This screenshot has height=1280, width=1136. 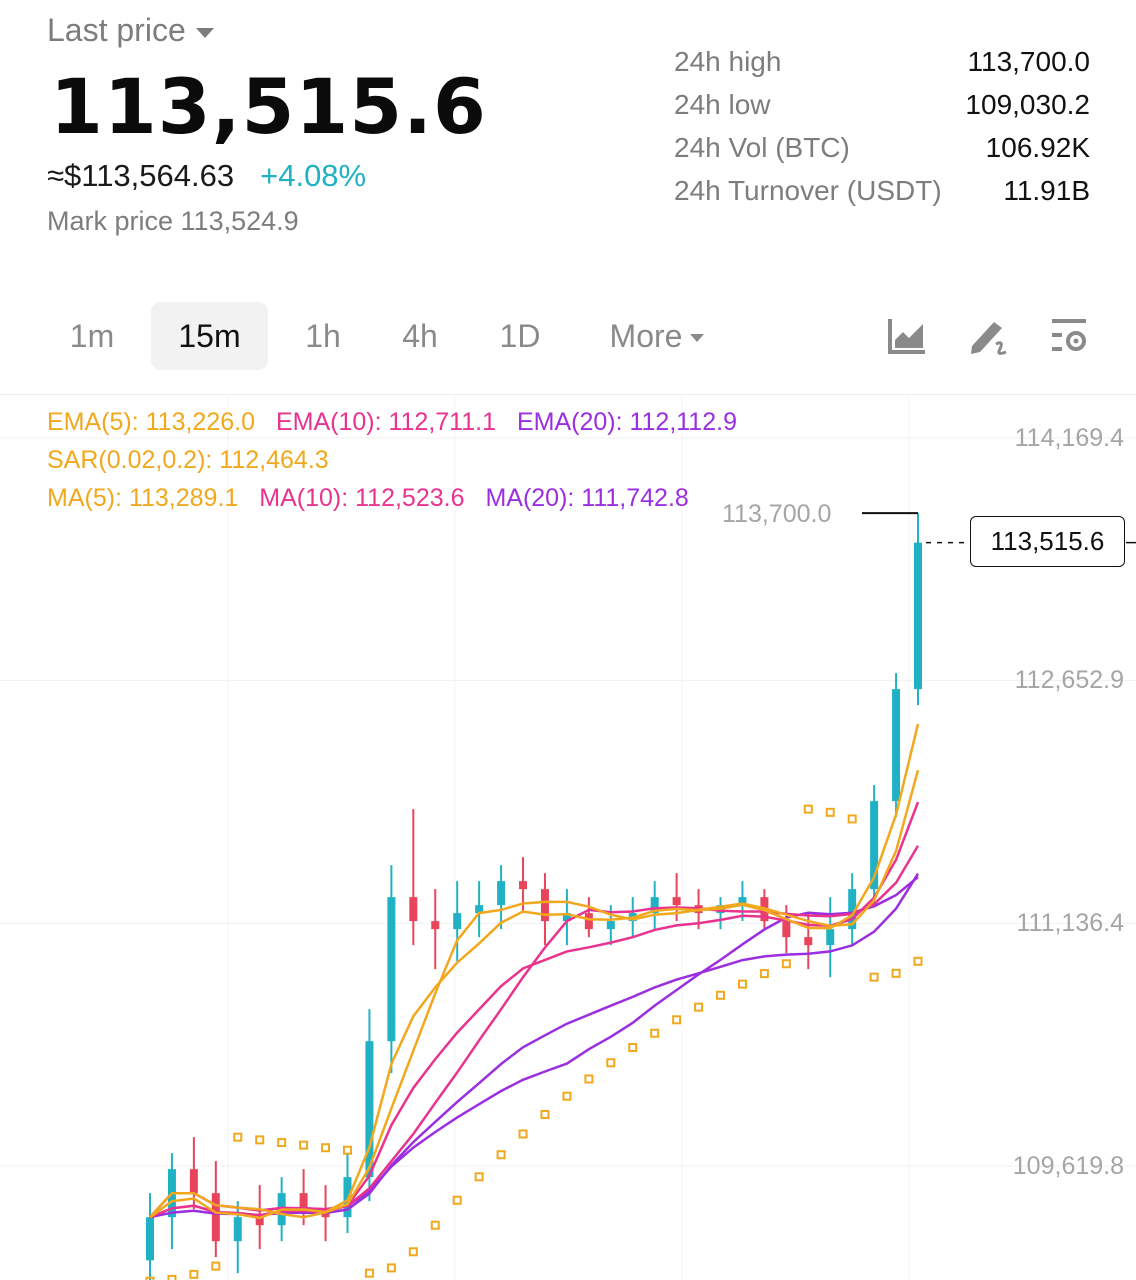 What do you see at coordinates (777, 514) in the screenshot?
I see `high-marker-label: 113,700.0` at bounding box center [777, 514].